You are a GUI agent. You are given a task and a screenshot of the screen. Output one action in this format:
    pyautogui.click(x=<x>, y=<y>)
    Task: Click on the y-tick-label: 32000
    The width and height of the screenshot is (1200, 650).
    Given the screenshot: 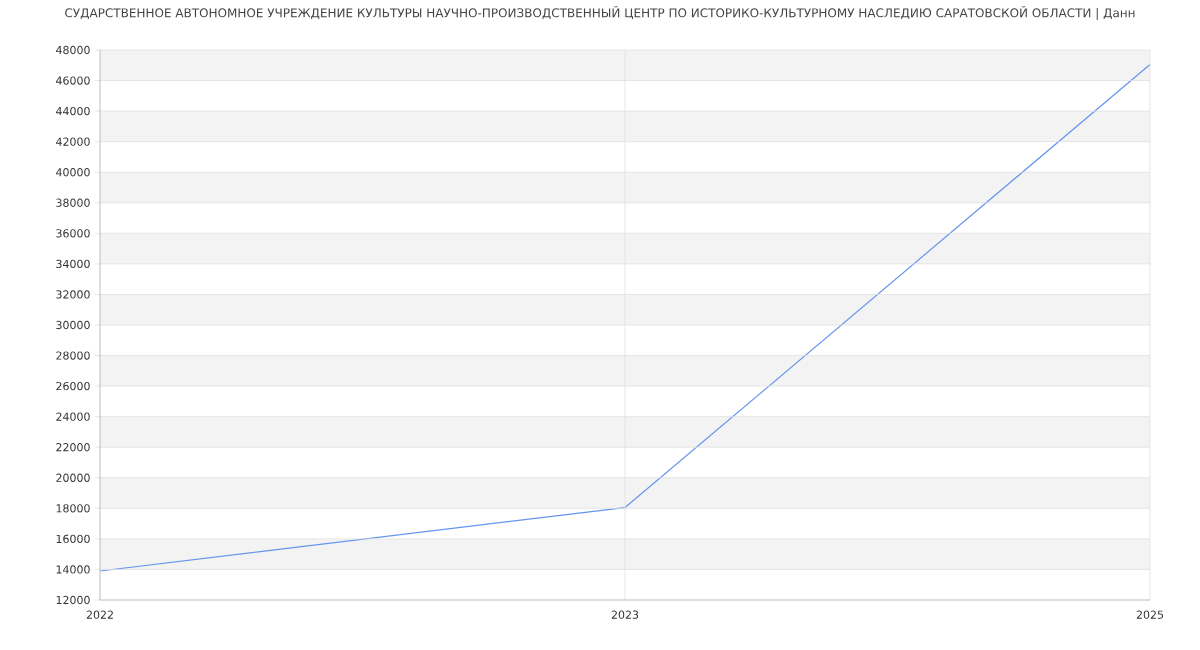 What is the action you would take?
    pyautogui.click(x=73, y=294)
    